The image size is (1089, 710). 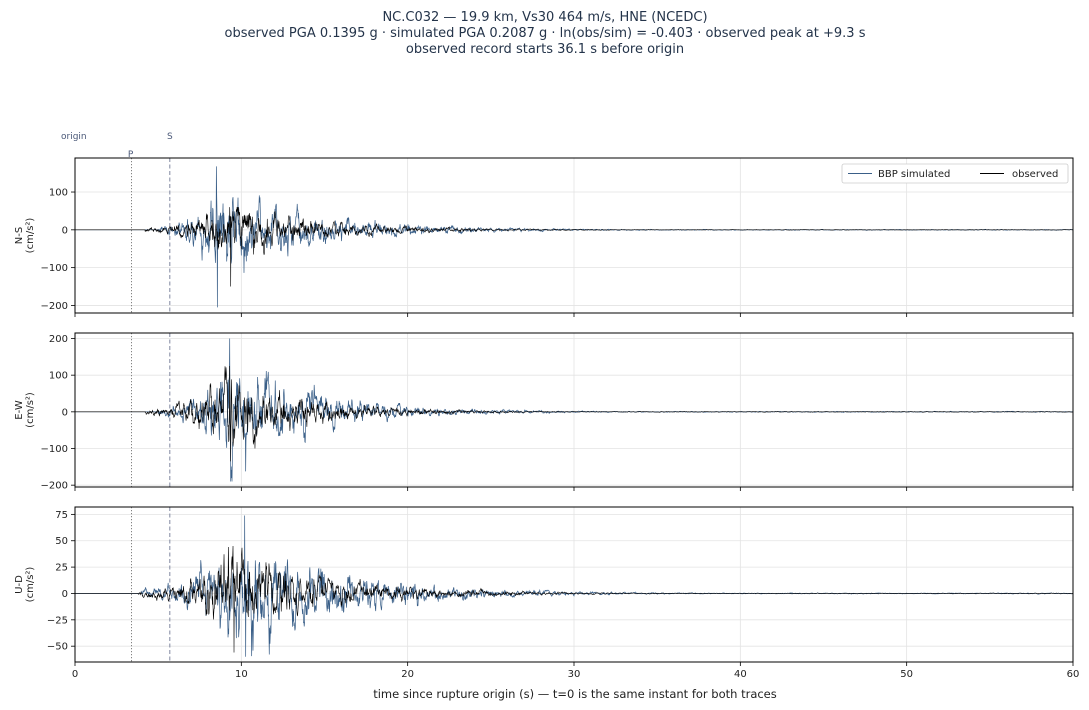 What do you see at coordinates (61, 515) in the screenshot?
I see `y-tick-label: 75` at bounding box center [61, 515].